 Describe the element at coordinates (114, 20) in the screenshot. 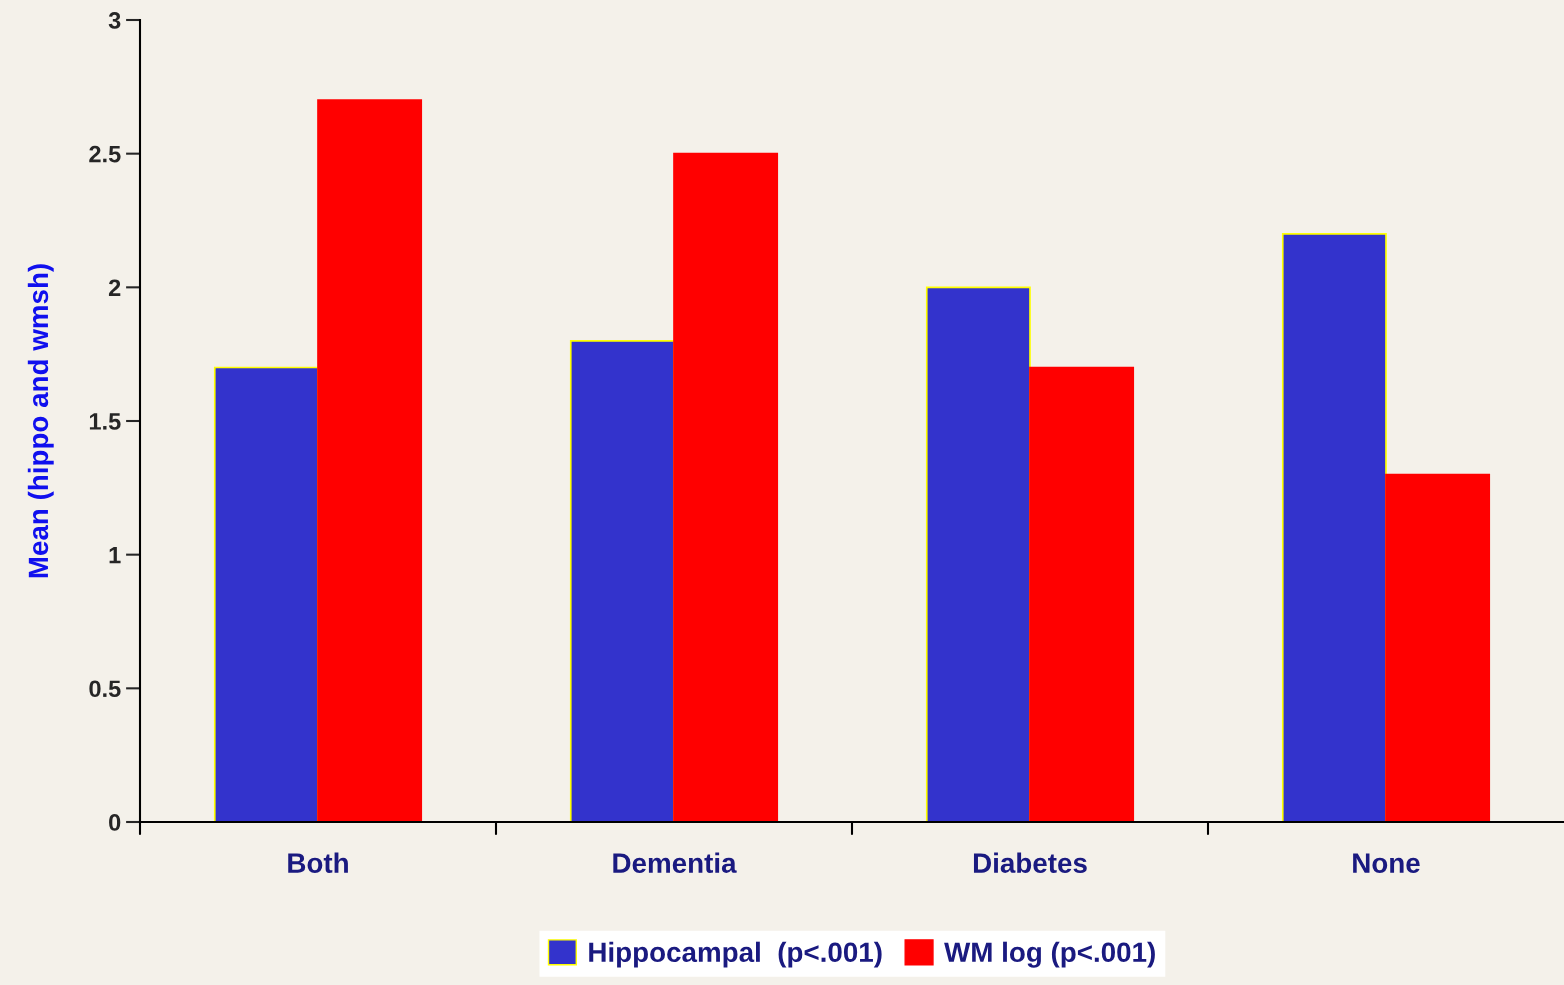

I see `y-tick-label: 3` at that location.